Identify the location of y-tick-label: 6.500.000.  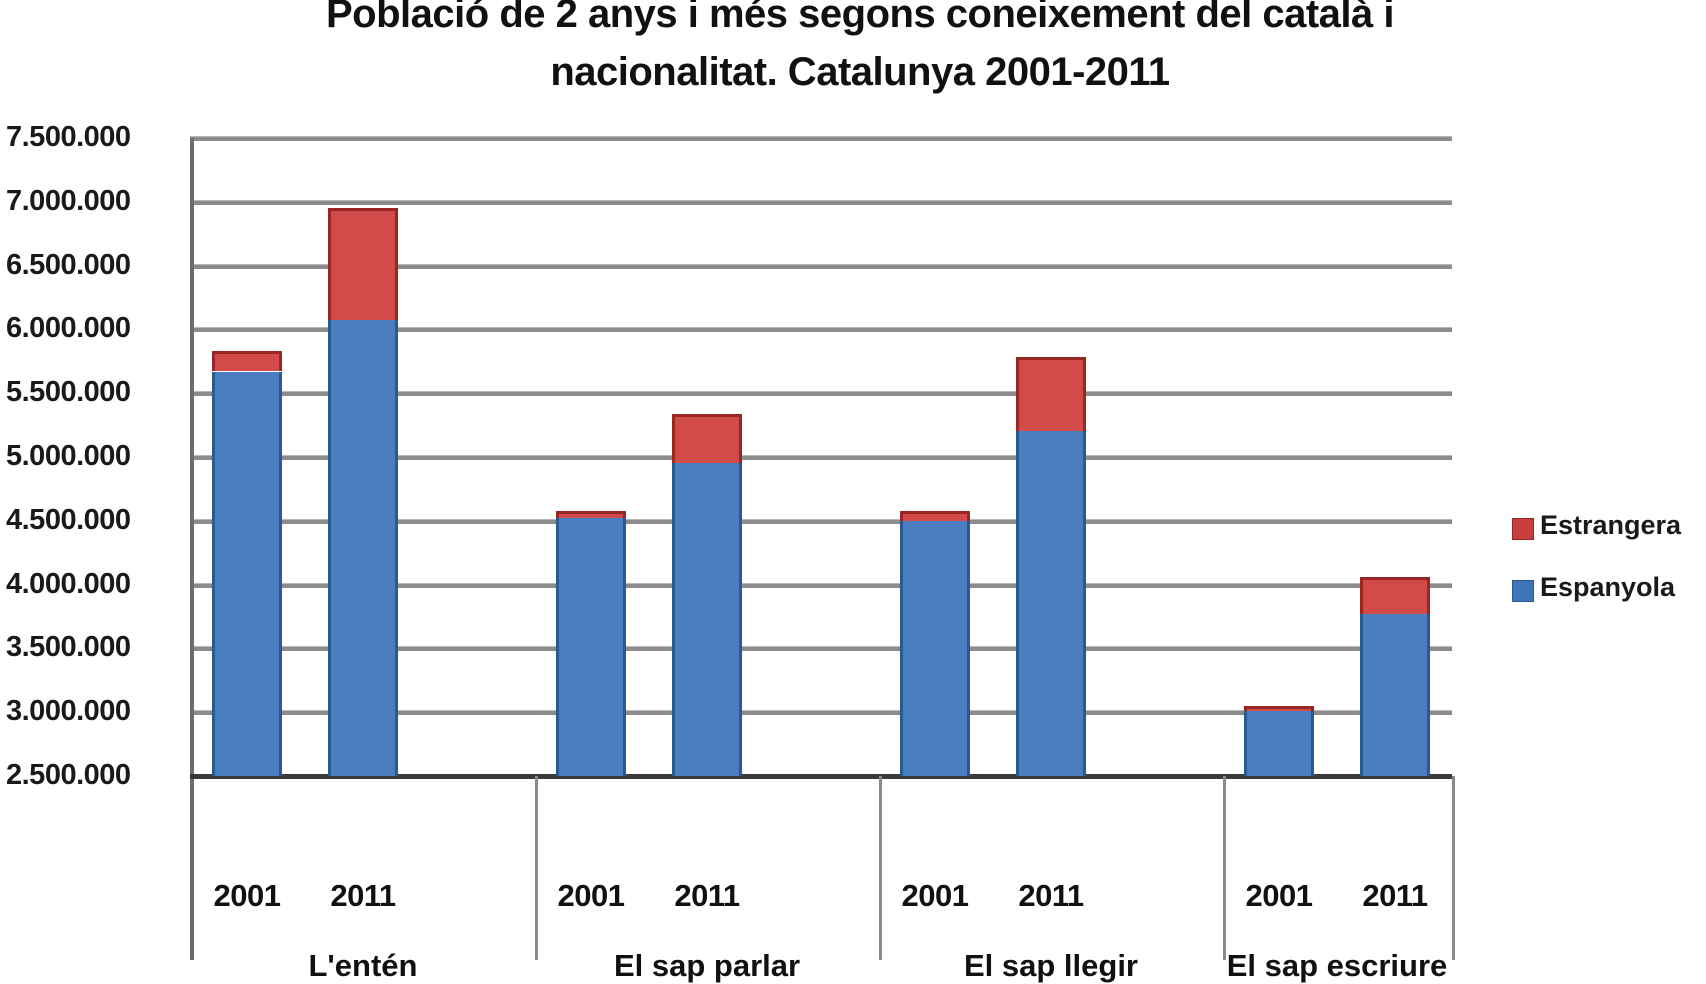
(68, 264).